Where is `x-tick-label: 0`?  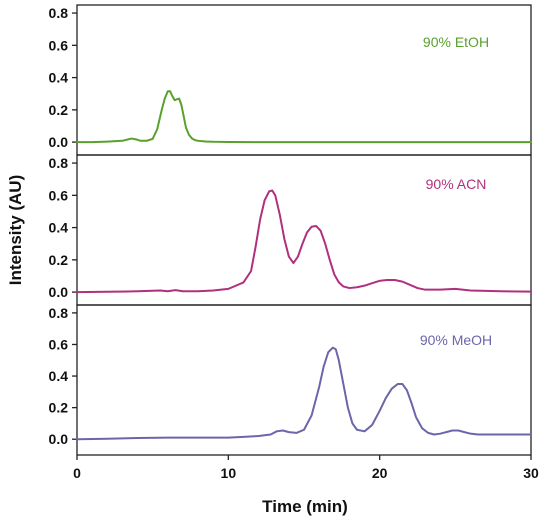
x-tick-label: 0 is located at coordinates (77, 473).